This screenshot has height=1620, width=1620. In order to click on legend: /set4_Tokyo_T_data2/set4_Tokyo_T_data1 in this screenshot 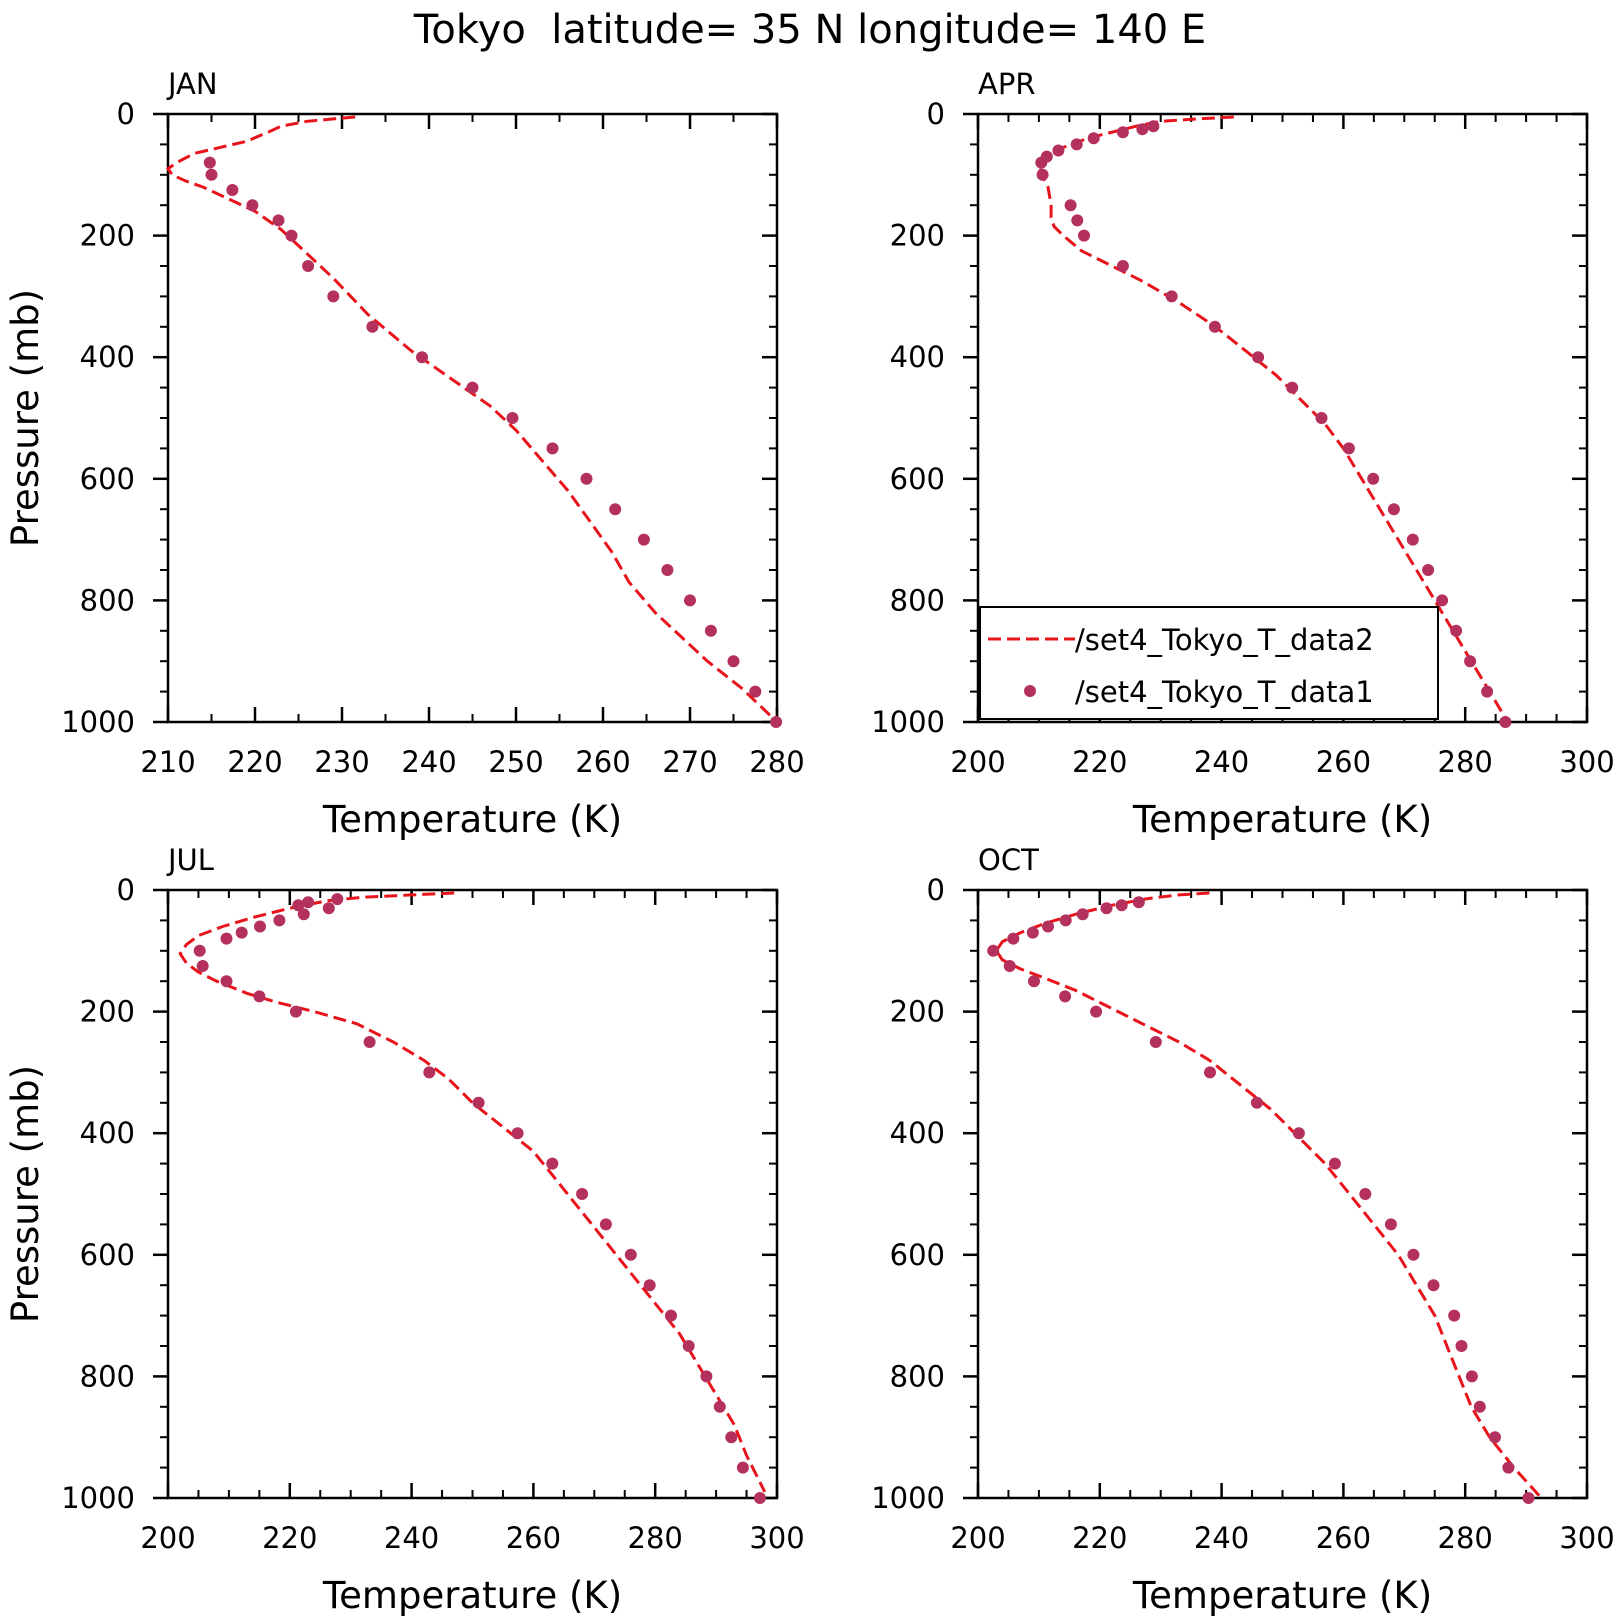, I will do `click(1209, 663)`.